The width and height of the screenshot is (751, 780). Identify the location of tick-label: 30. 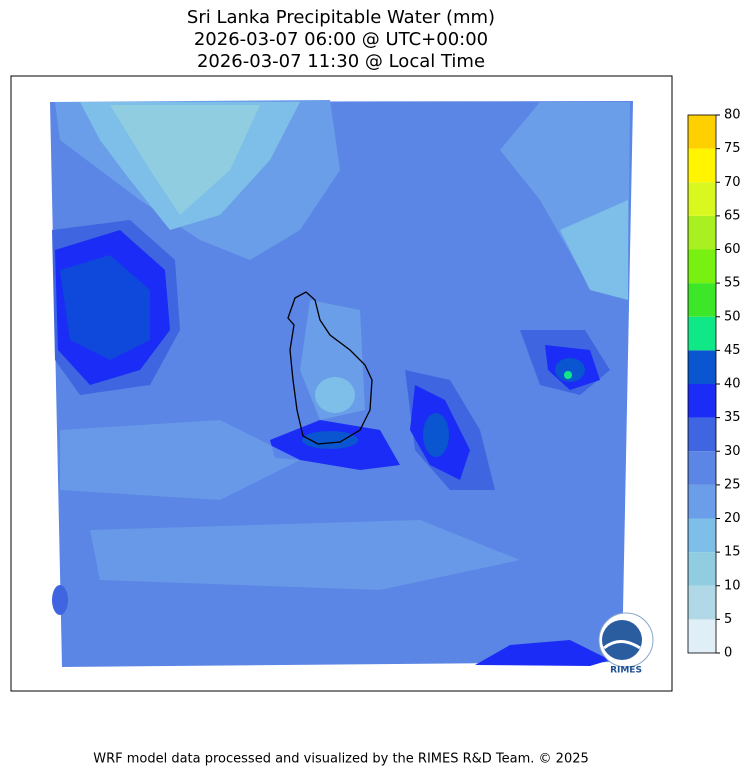
(732, 451).